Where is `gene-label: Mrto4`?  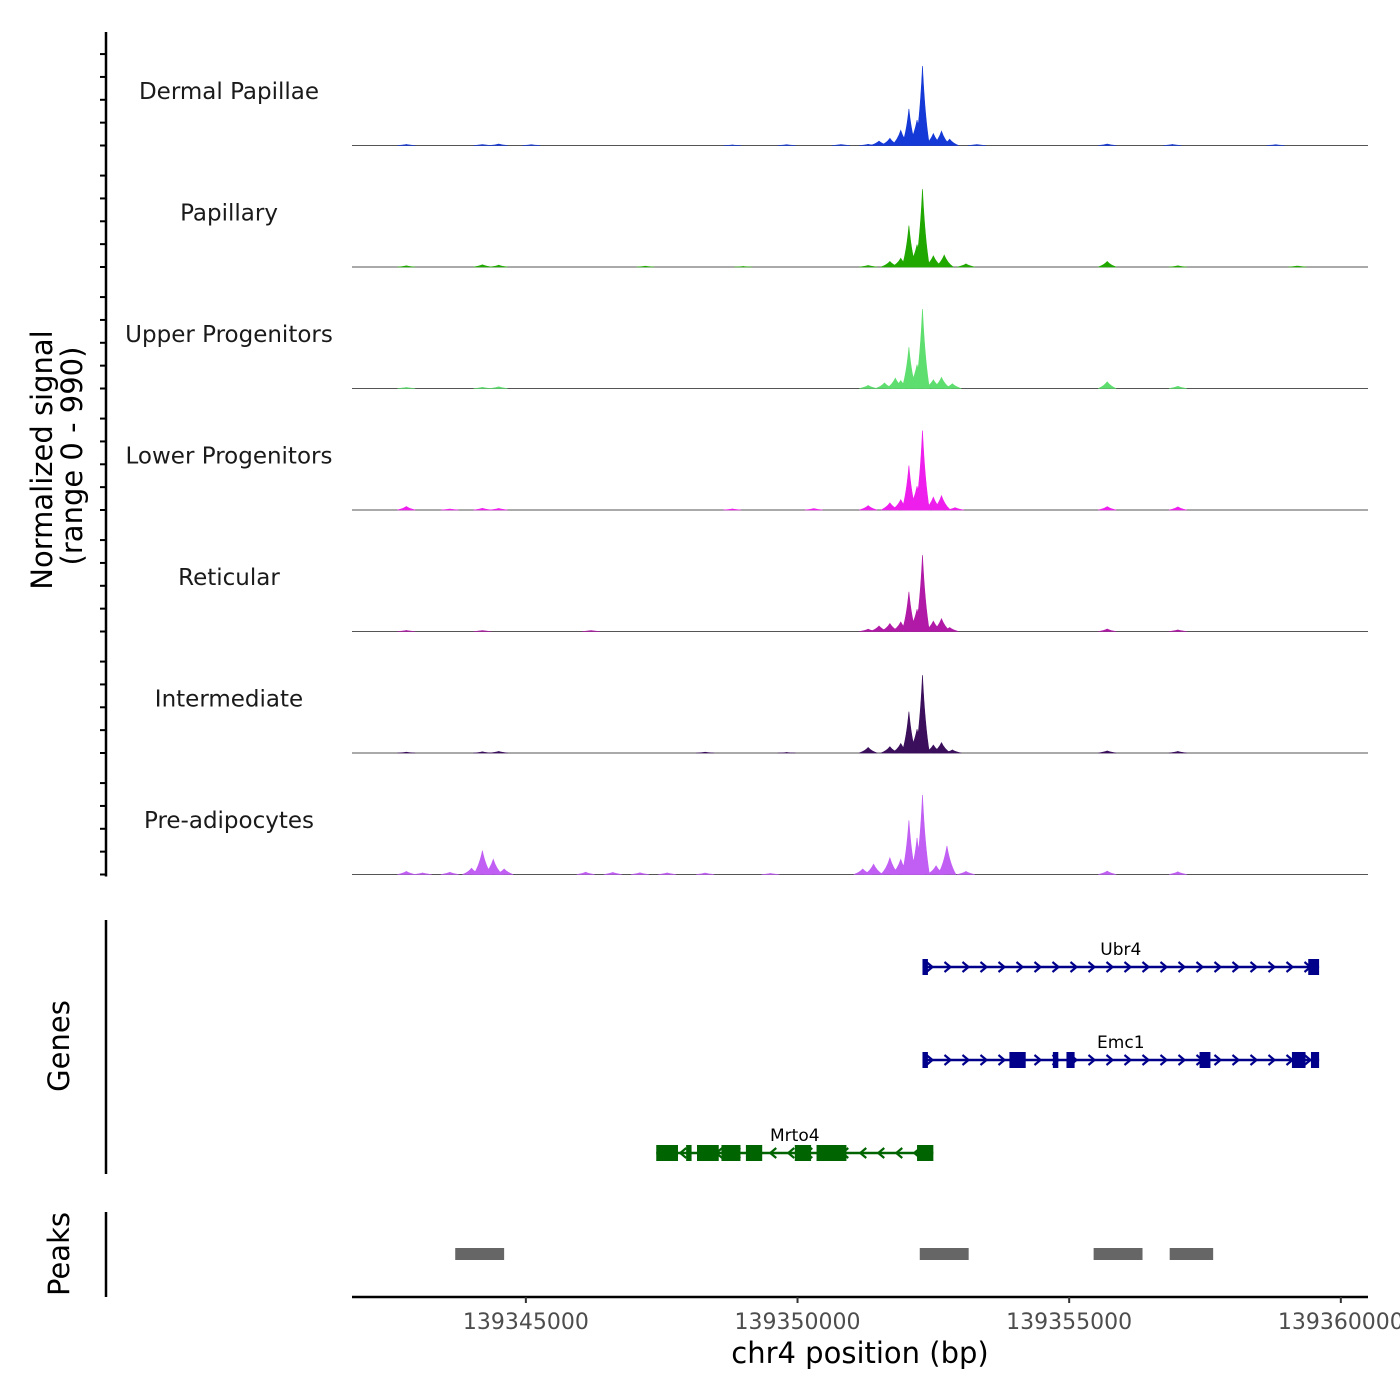
gene-label: Mrto4 is located at coordinates (795, 1136).